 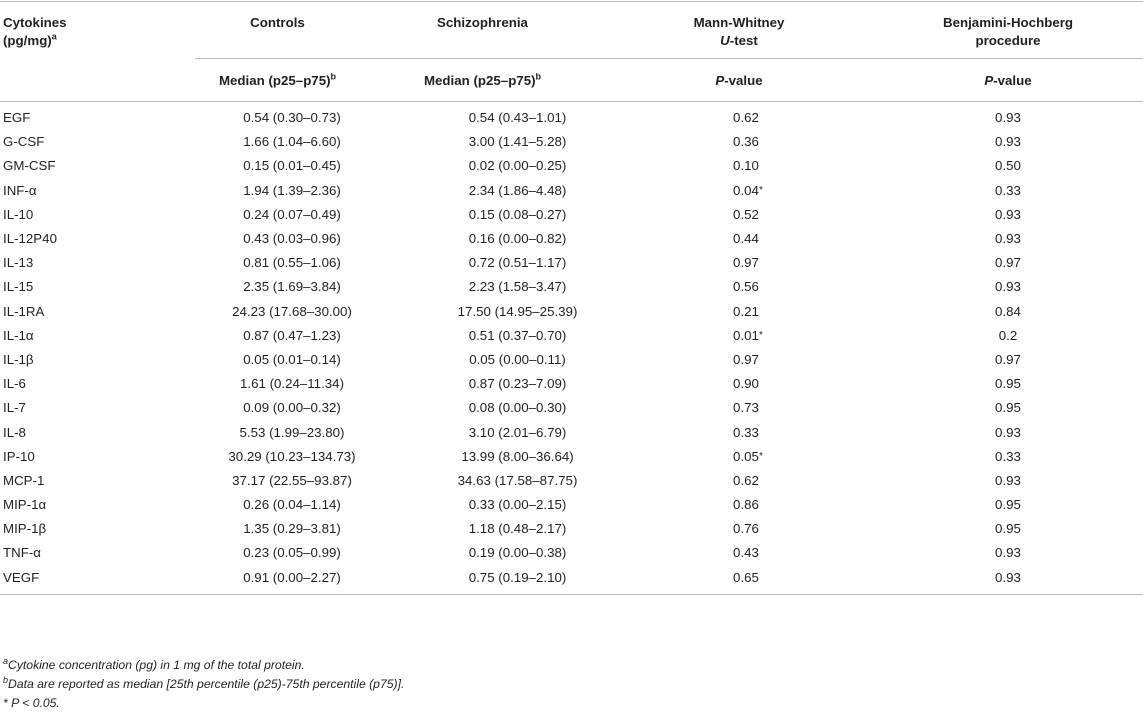 I want to click on cell-cytokine-name: IL-6, so click(x=14, y=384).